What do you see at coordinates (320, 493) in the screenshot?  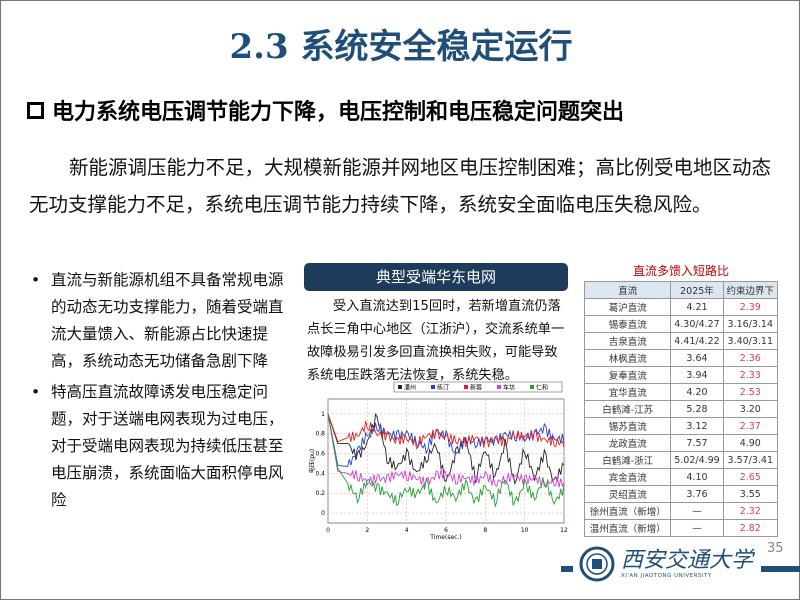 I see `y-tick-label: 0.2` at bounding box center [320, 493].